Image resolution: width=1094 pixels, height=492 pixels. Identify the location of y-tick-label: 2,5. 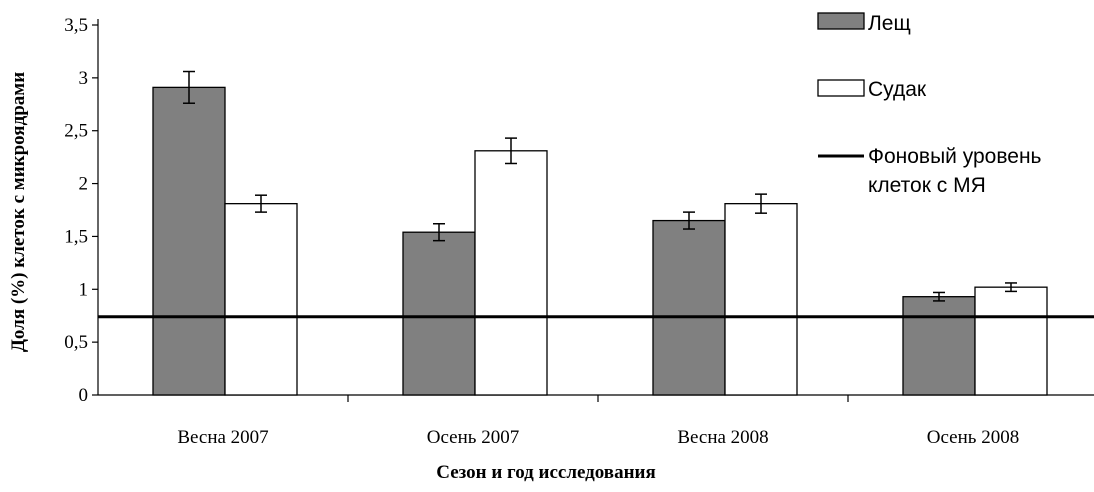
(76, 131).